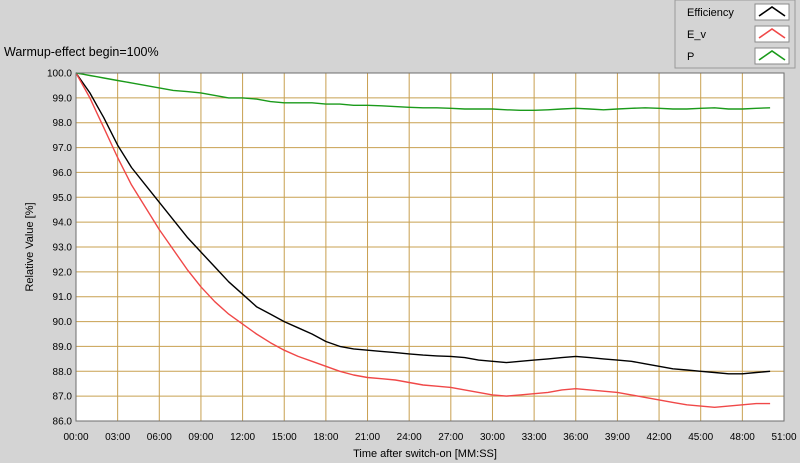  What do you see at coordinates (696, 35) in the screenshot?
I see `legend-label: E_v` at bounding box center [696, 35].